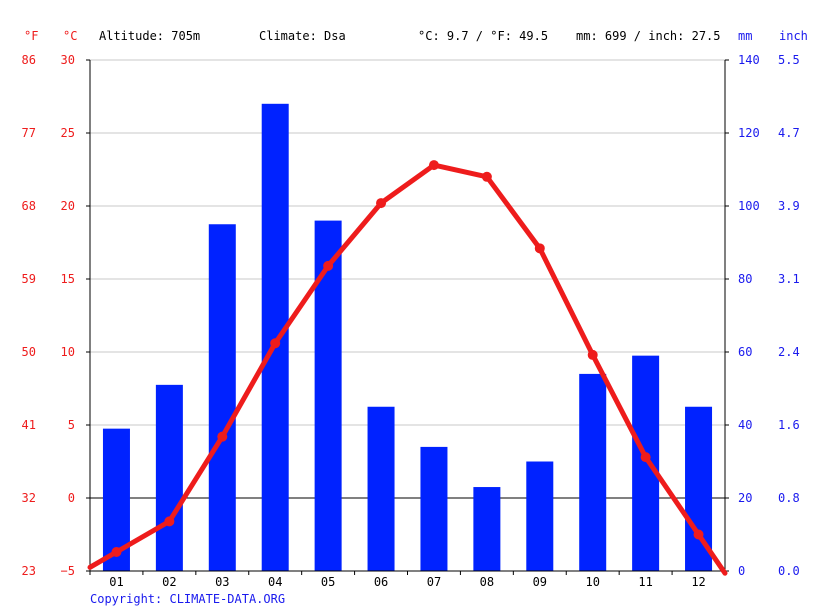 The height and width of the screenshot is (611, 815). Describe the element at coordinates (31, 36) in the screenshot. I see `unit-fahrenheit-label: °F` at that location.